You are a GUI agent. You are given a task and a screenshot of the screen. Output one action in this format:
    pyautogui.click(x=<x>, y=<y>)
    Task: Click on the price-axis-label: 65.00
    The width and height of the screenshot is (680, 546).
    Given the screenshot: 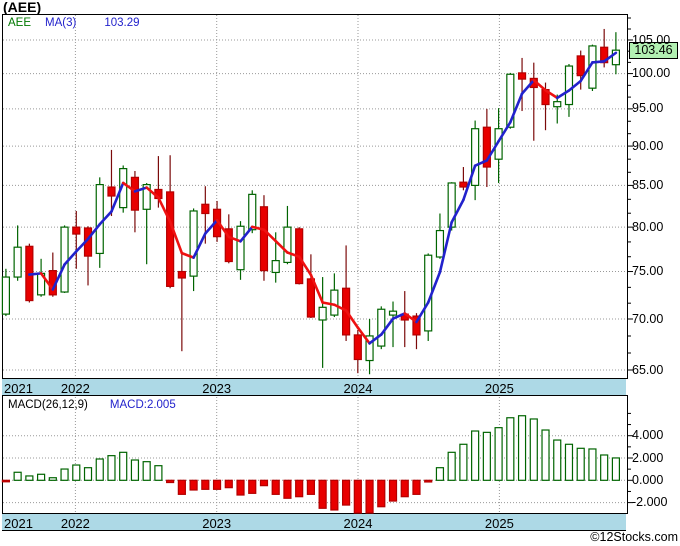 What is the action you would take?
    pyautogui.click(x=648, y=369)
    